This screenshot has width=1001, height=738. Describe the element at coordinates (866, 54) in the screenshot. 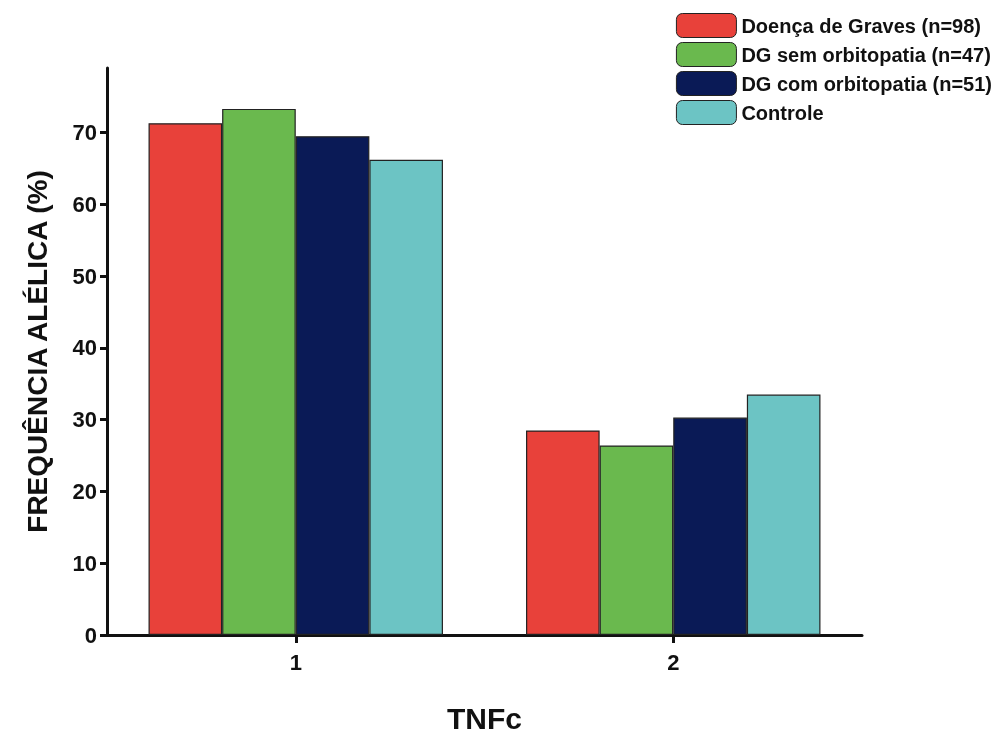

I see `legend-label: DG sem orbitopatia (n=47)` at that location.